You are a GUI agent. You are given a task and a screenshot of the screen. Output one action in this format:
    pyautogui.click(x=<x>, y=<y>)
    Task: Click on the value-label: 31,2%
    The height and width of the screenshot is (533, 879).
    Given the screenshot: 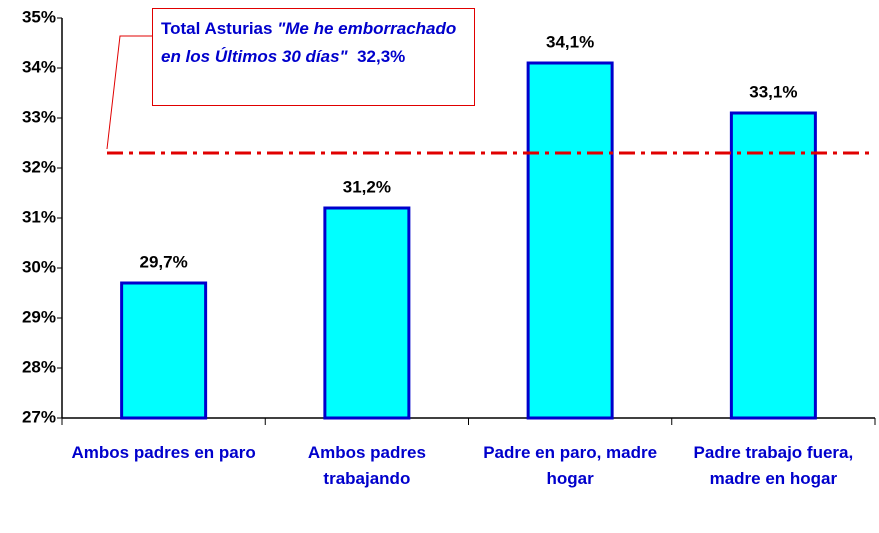 What is the action you would take?
    pyautogui.click(x=367, y=186)
    